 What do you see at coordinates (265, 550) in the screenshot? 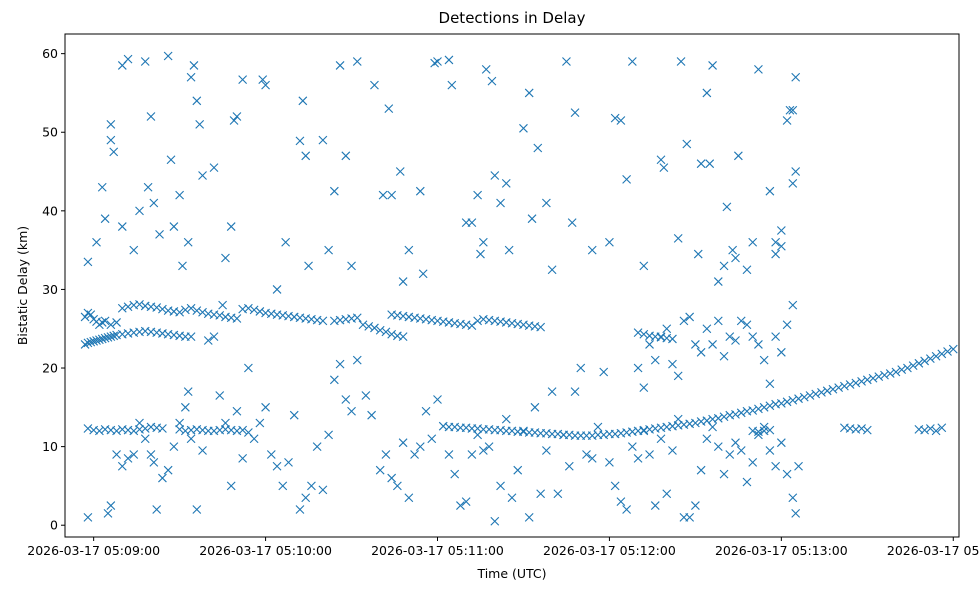
I see `x-tick-label: 2026-03-17 05:10:00` at bounding box center [265, 550].